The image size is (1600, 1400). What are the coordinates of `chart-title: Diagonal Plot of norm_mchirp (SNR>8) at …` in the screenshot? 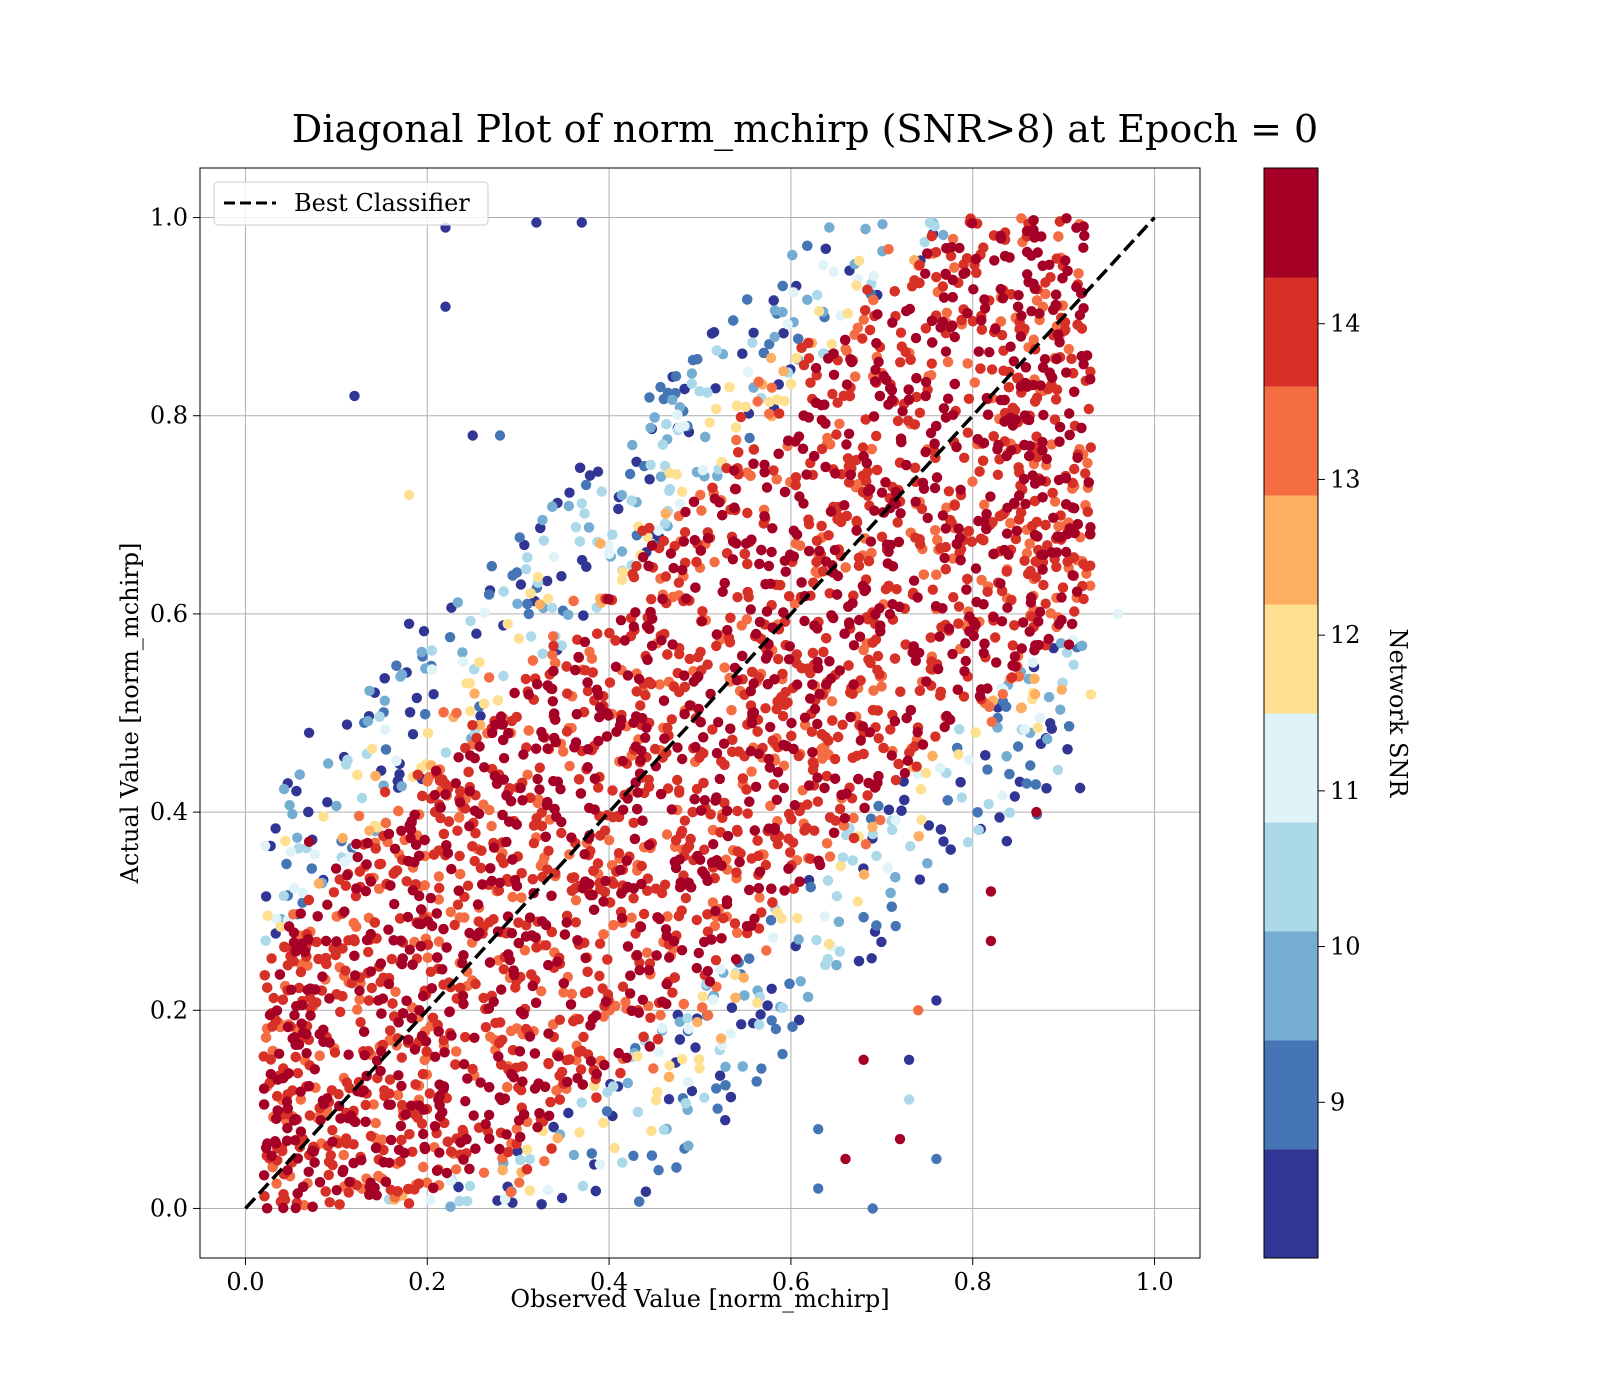 It's located at (805, 129).